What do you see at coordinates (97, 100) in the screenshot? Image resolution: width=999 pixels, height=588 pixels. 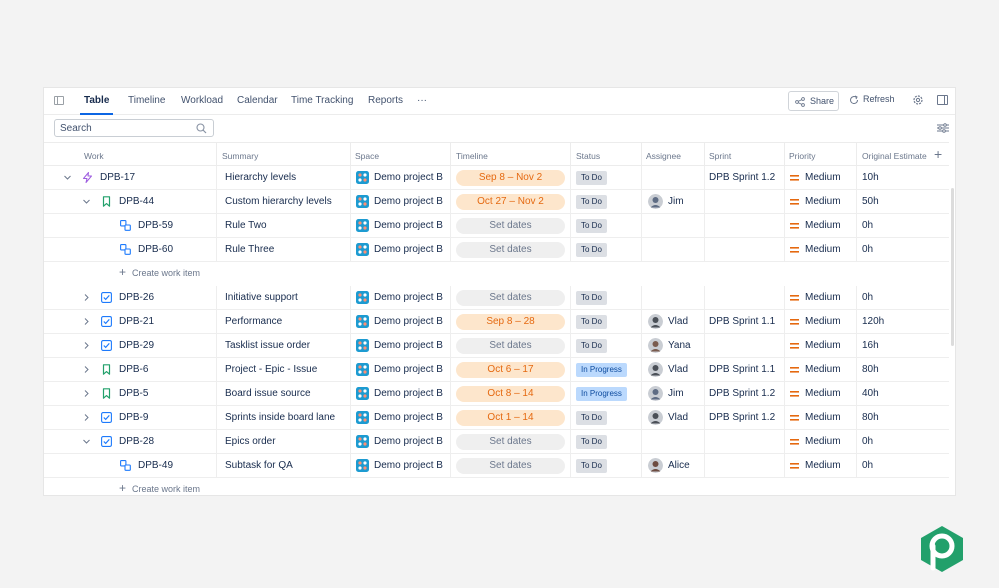 I see `tab-table: Table` at bounding box center [97, 100].